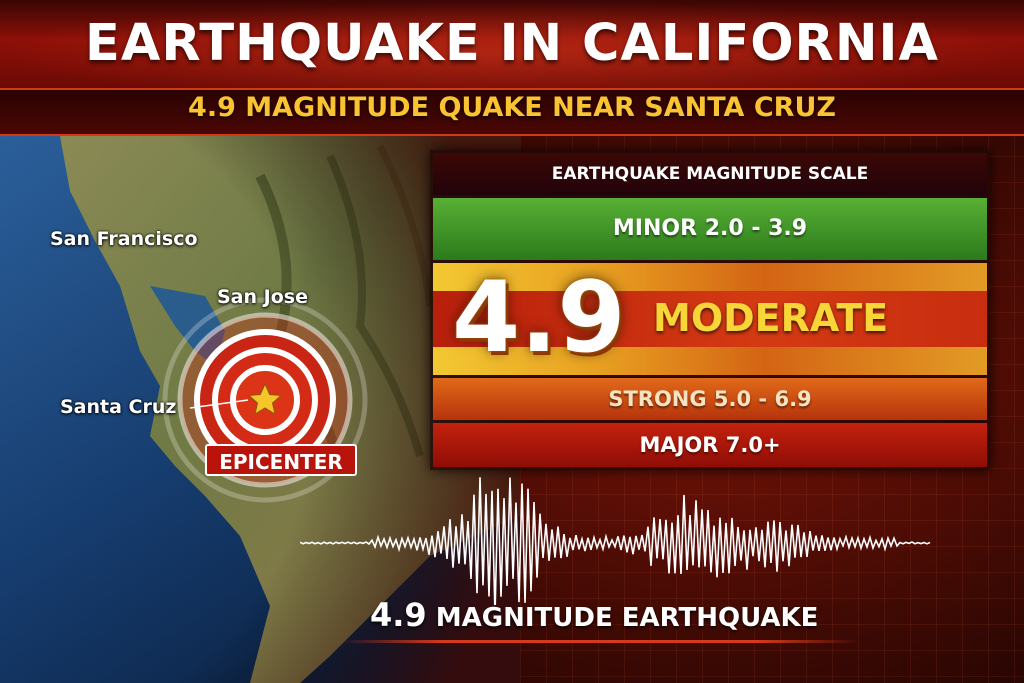 The width and height of the screenshot is (1024, 683). I want to click on seismograph-wave, so click(615, 541).